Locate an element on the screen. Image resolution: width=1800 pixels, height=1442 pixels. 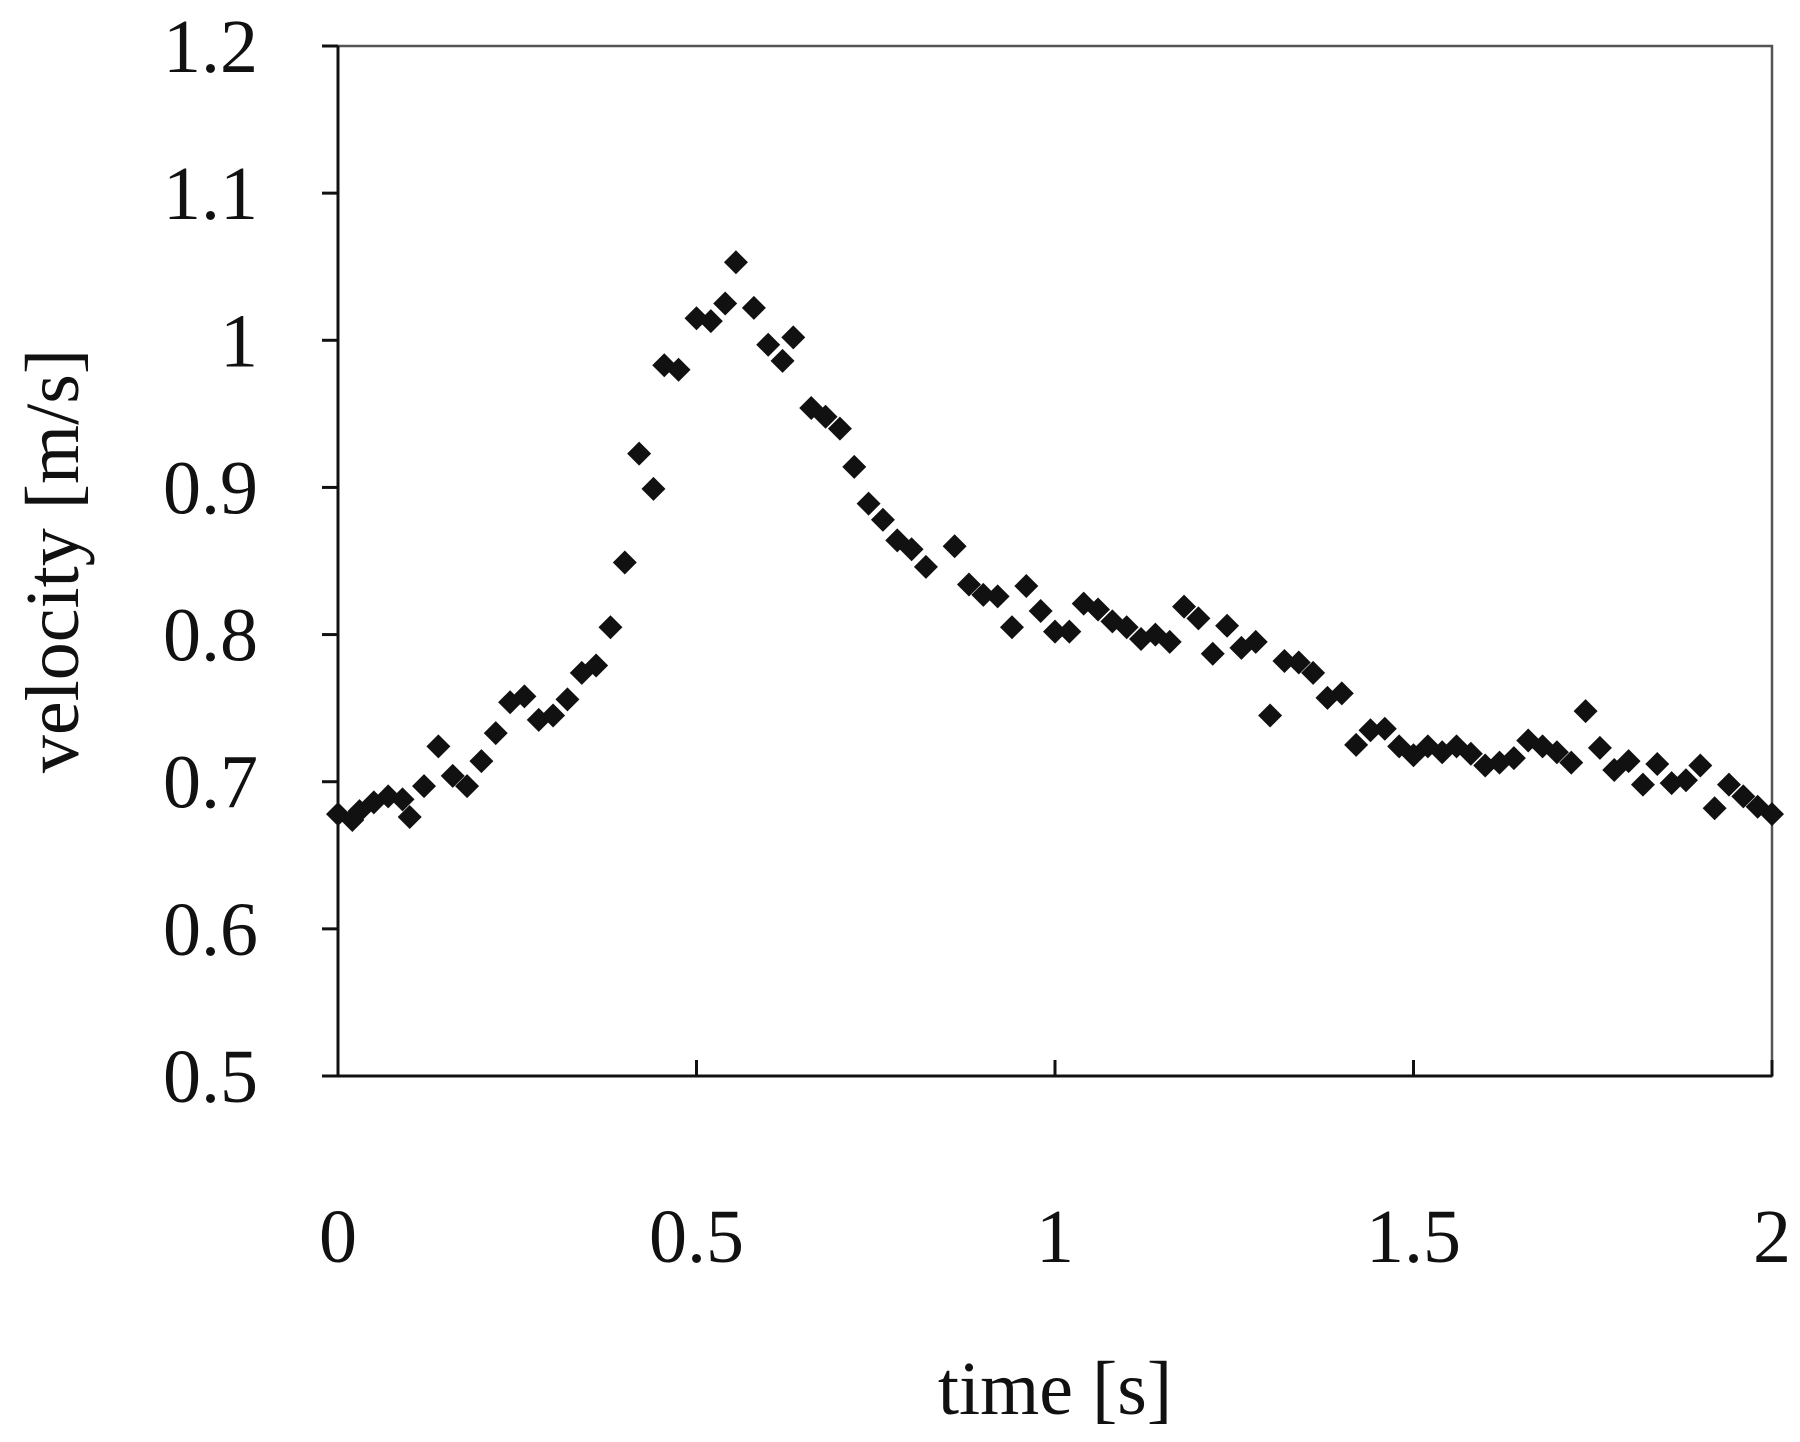
y-axis-ticks: 0.5 0.6 0.7 0.8 0.9 1 1.1 1.2 is located at coordinates (250, 562).